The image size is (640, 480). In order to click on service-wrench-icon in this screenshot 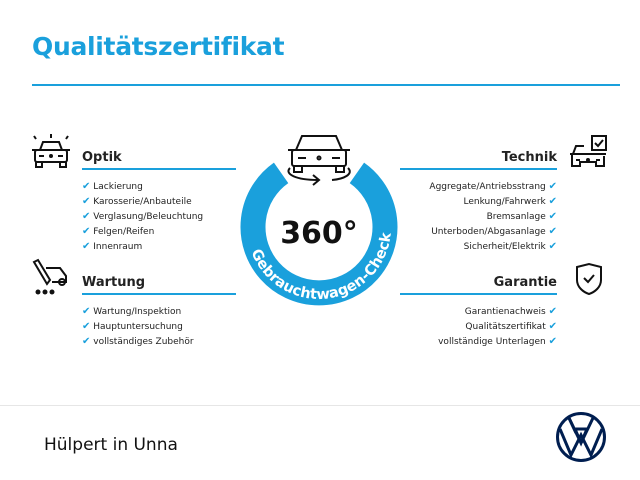, I will do `click(49, 276)`.